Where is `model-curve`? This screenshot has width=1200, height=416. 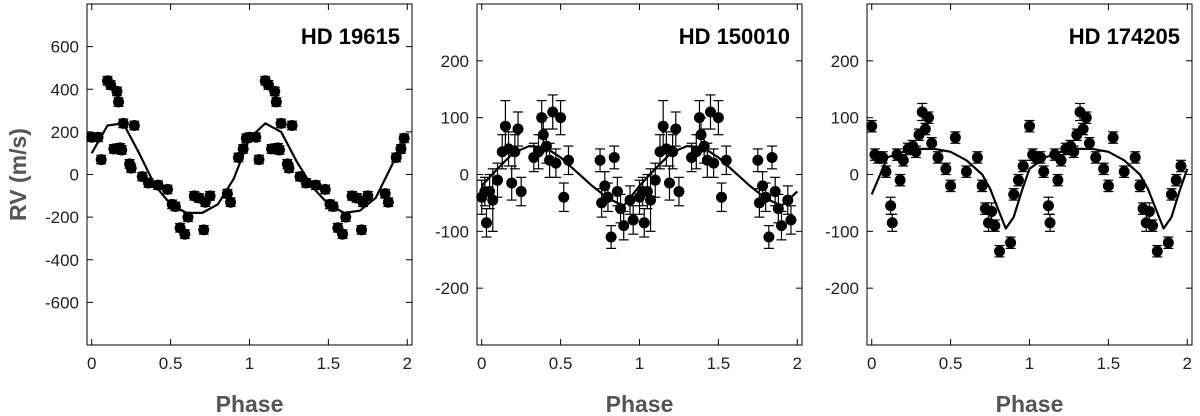 model-curve is located at coordinates (1029, 188).